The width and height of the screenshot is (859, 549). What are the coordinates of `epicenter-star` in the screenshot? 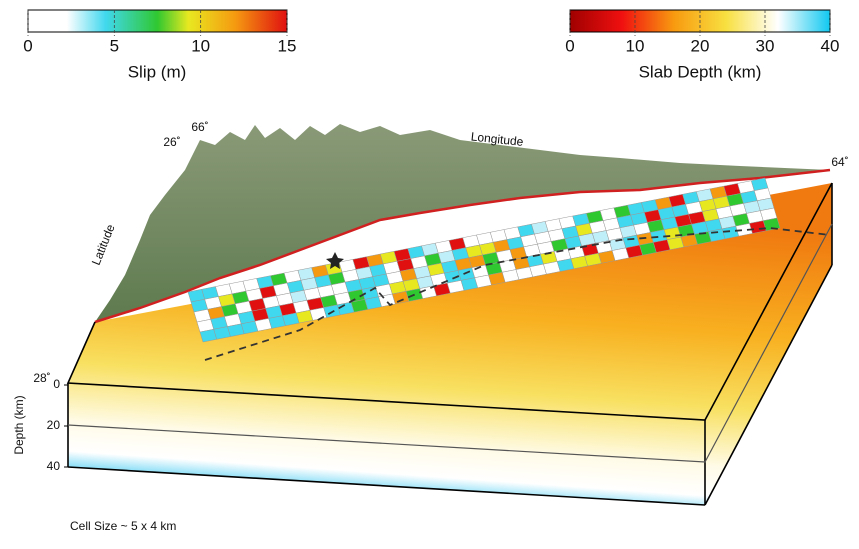 It's located at (335, 260).